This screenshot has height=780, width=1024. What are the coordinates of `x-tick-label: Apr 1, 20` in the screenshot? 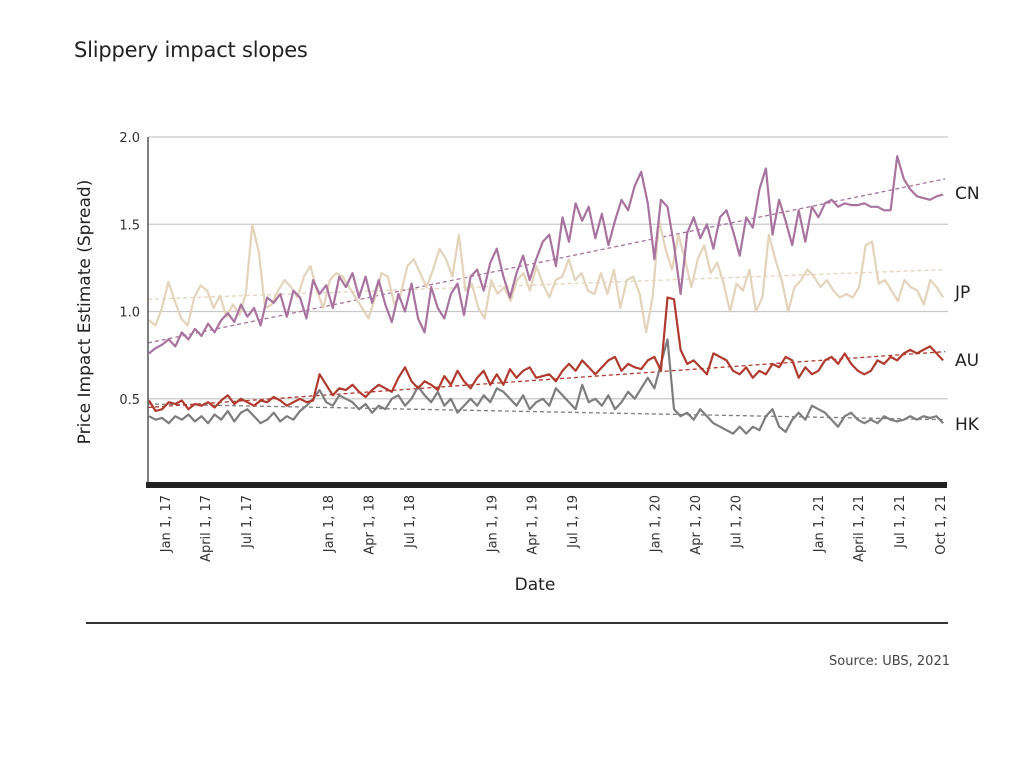 It's located at (696, 525).